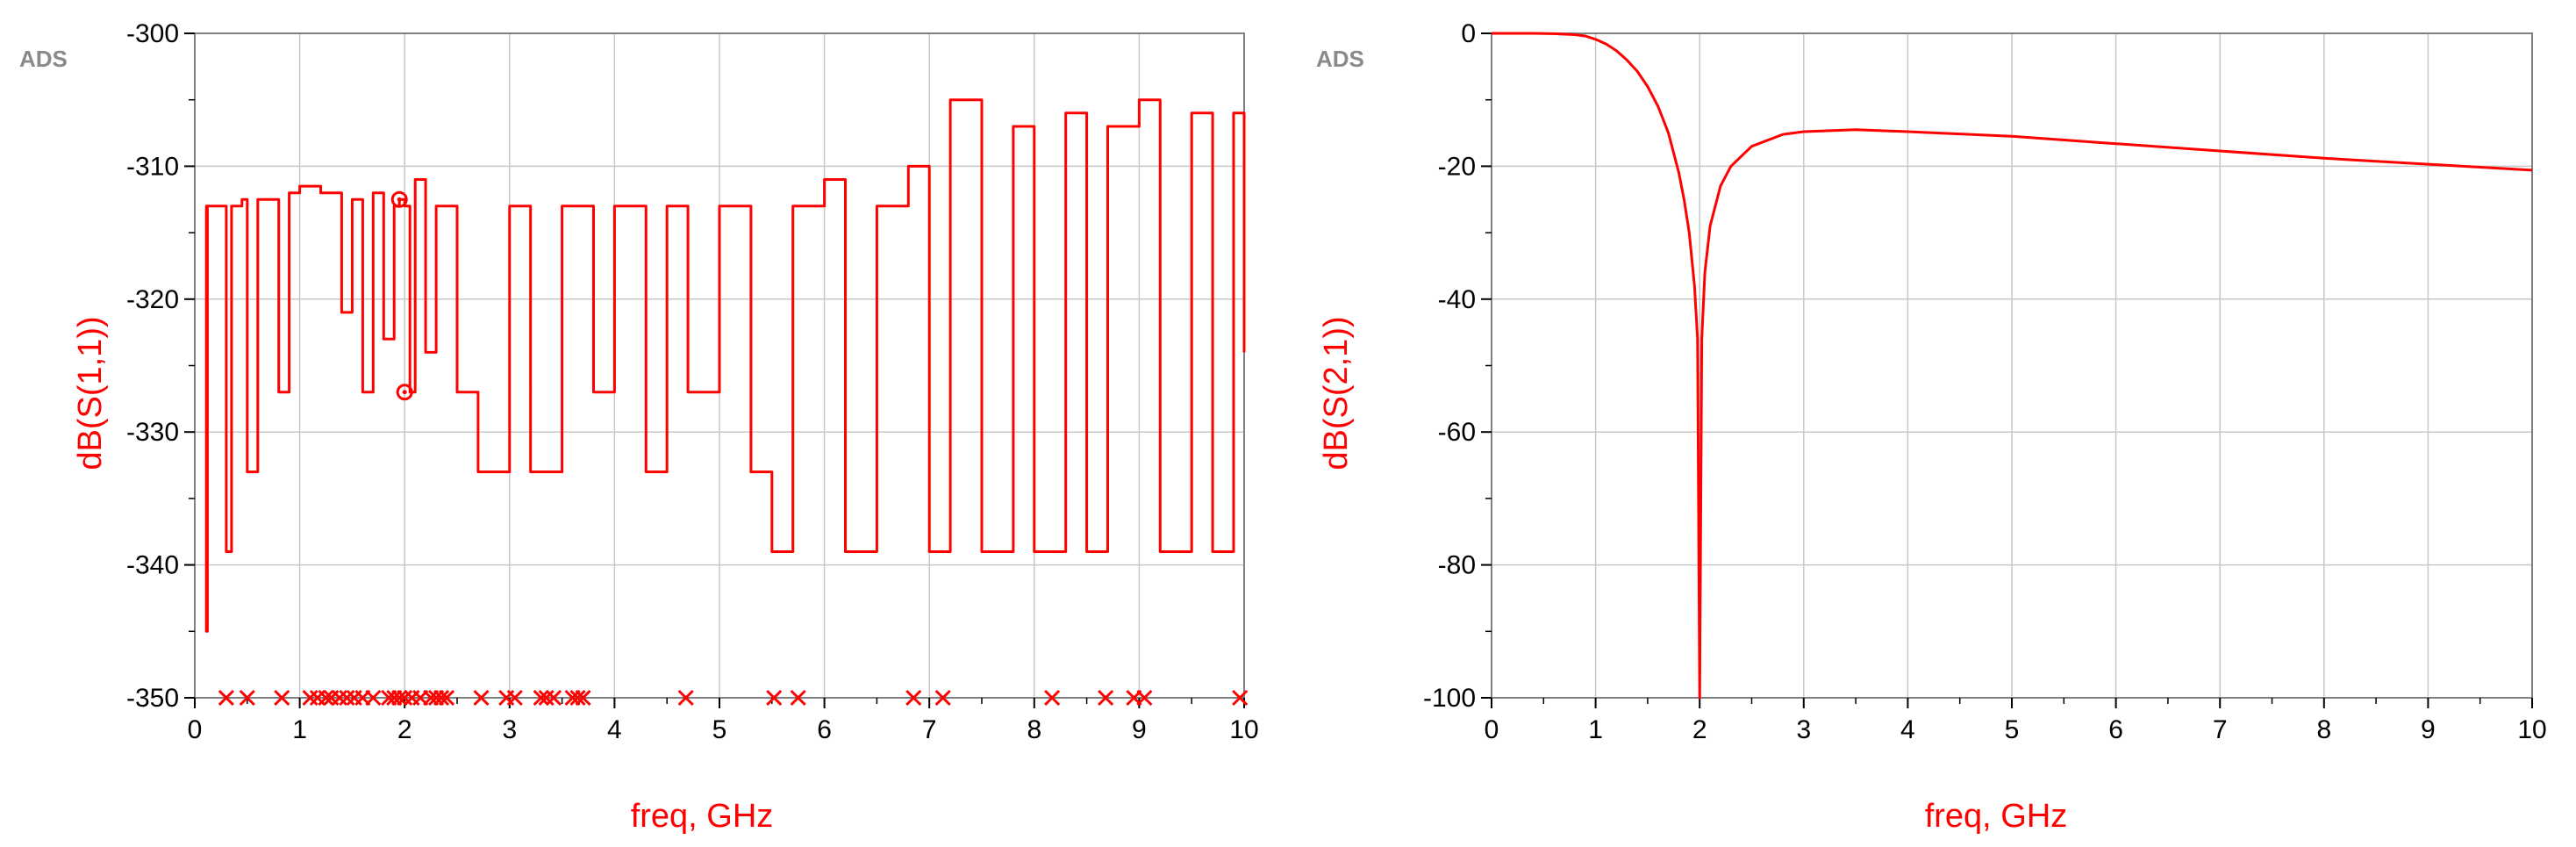  Describe the element at coordinates (1449, 698) in the screenshot. I see `y-tick-label: -100` at that location.